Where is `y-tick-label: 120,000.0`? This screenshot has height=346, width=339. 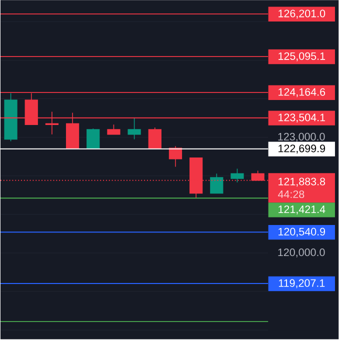
y-tick-label: 120,000.0 is located at coordinates (301, 253).